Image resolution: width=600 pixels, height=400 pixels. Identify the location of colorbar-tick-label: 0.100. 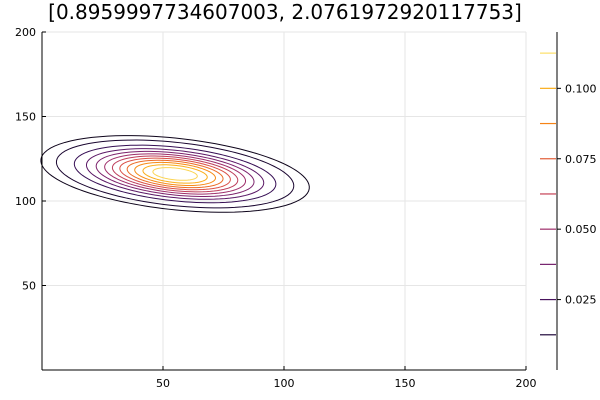
(581, 88).